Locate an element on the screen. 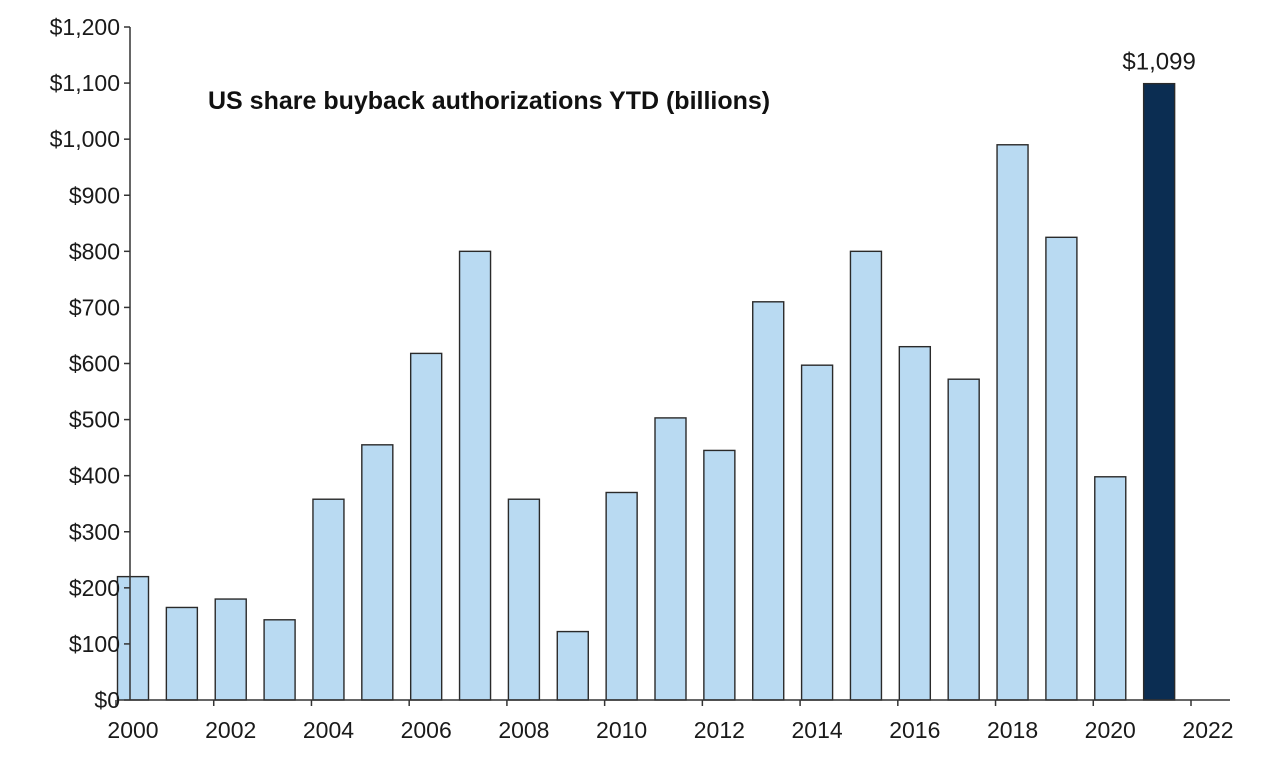  y-tick-label: $800 is located at coordinates (94, 251).